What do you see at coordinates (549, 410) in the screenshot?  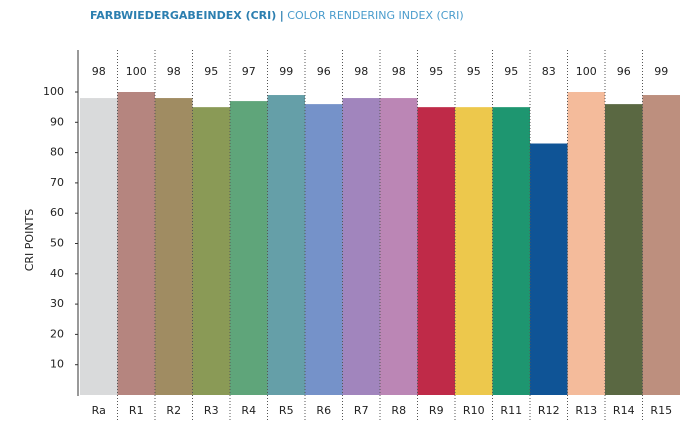 I see `x-tick-label: R12` at bounding box center [549, 410].